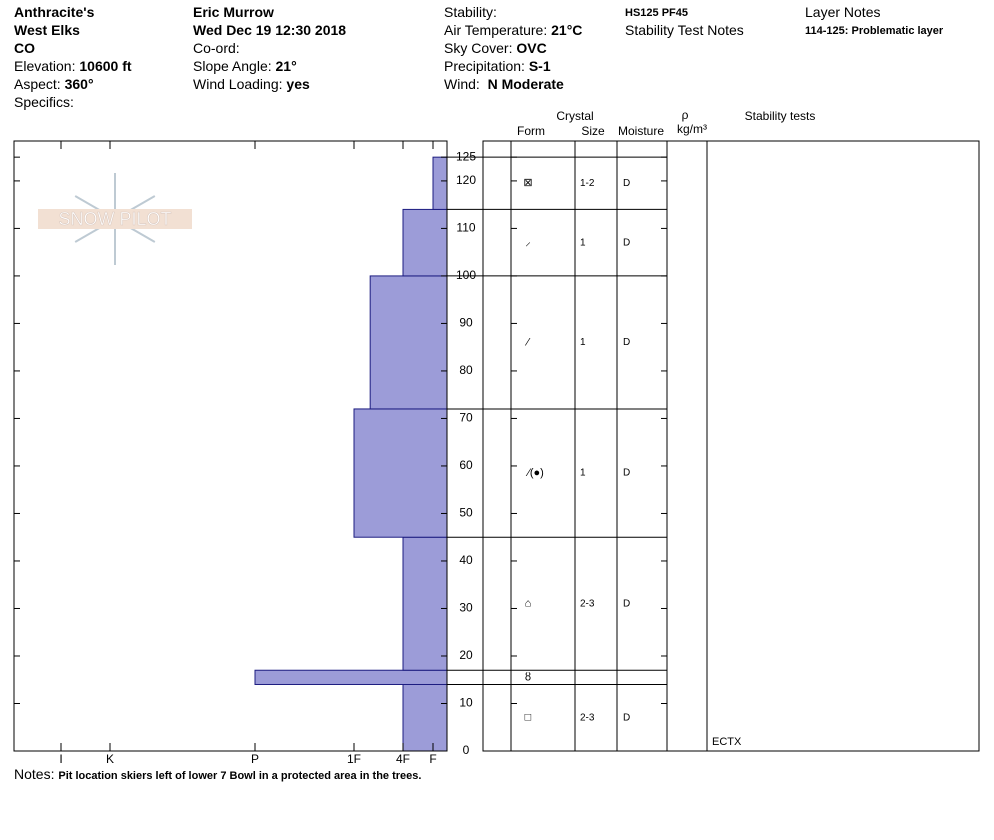  What do you see at coordinates (593, 131) in the screenshot?
I see `column-header: Size` at bounding box center [593, 131].